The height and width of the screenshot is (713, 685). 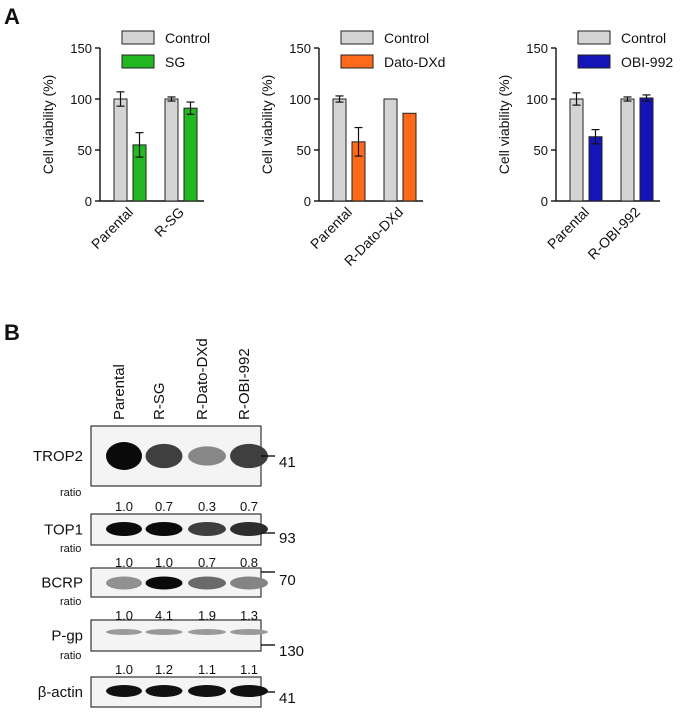 What do you see at coordinates (291, 651) in the screenshot?
I see `mw-label: 130` at bounding box center [291, 651].